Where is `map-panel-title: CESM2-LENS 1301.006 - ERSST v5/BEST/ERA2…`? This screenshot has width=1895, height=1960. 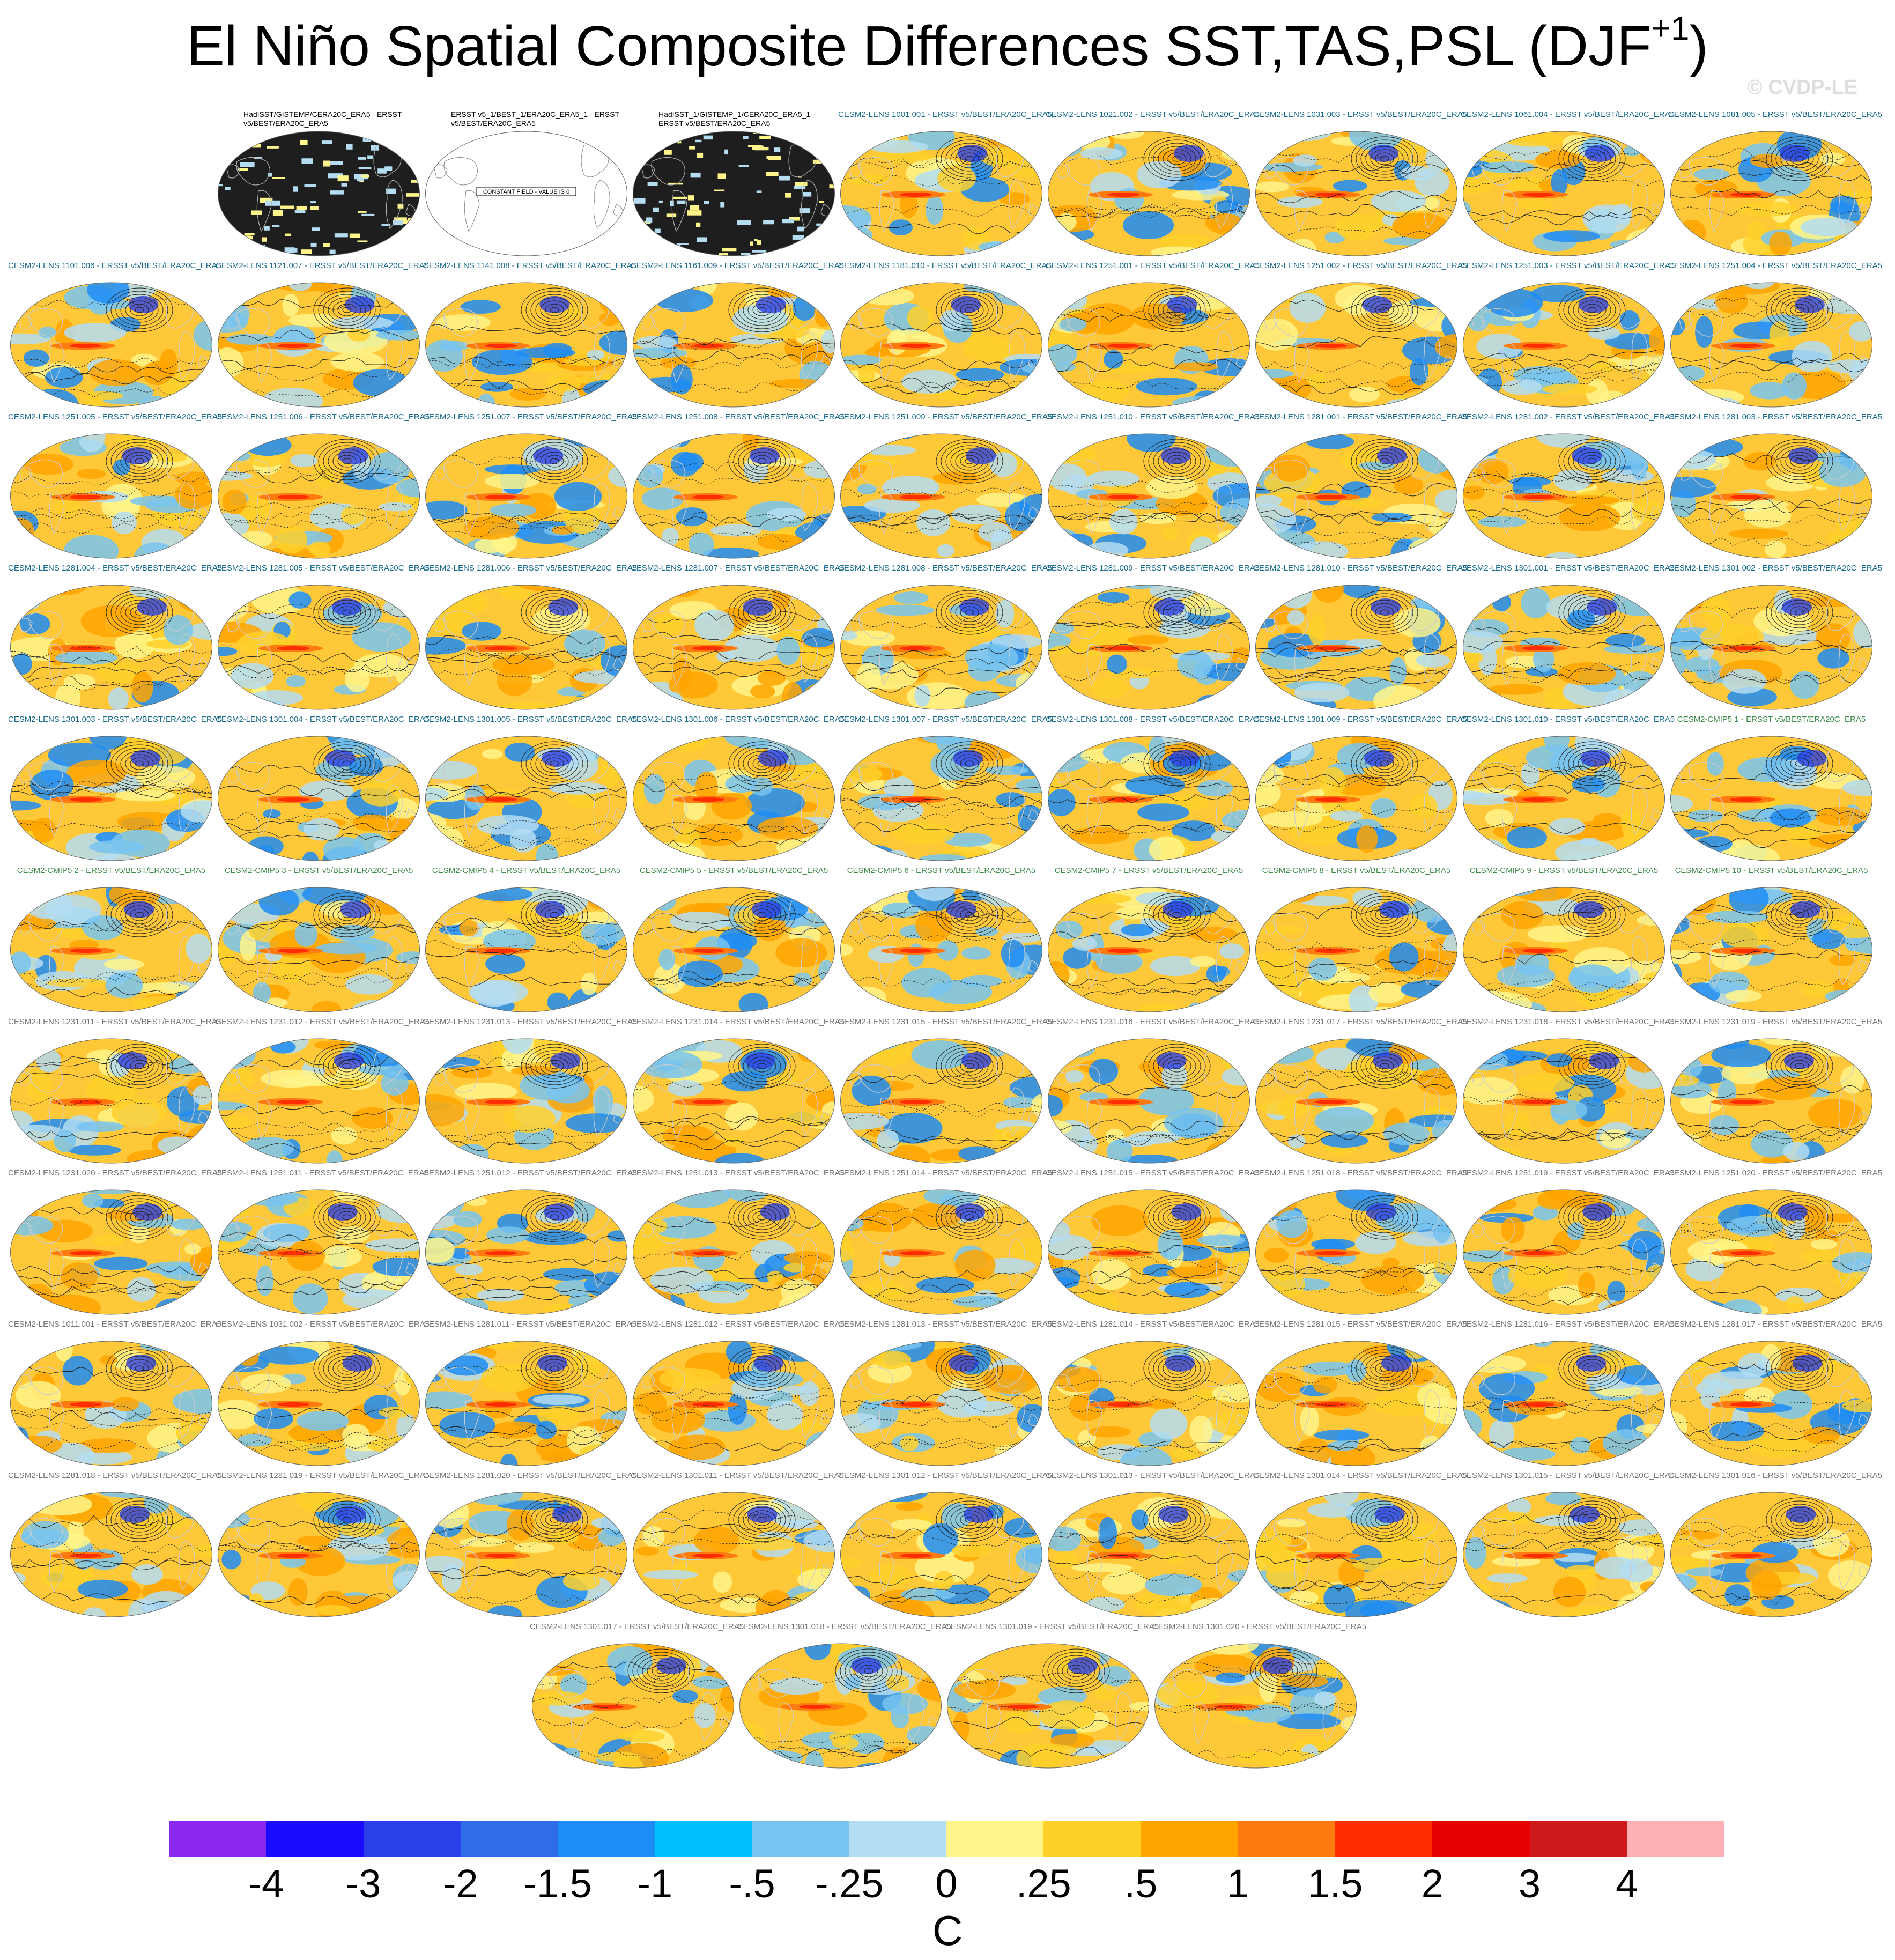
map-panel-title: CESM2-LENS 1301.006 - ERSST v5/BEST/ERA2… is located at coordinates (738, 720).